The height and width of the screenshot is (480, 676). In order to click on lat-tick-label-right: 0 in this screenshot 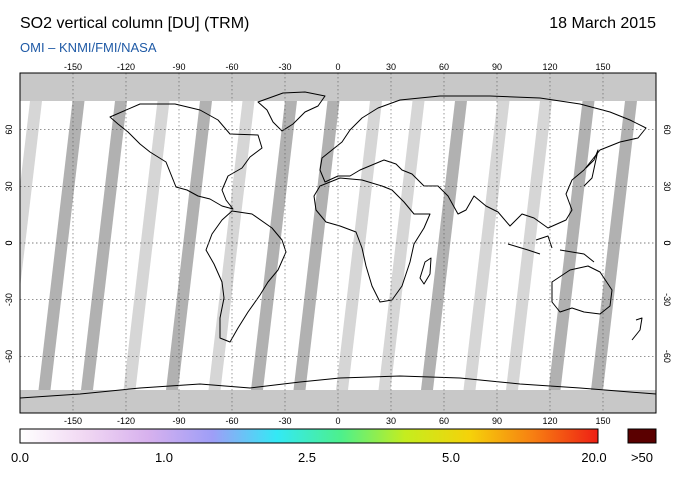, I will do `click(667, 242)`.